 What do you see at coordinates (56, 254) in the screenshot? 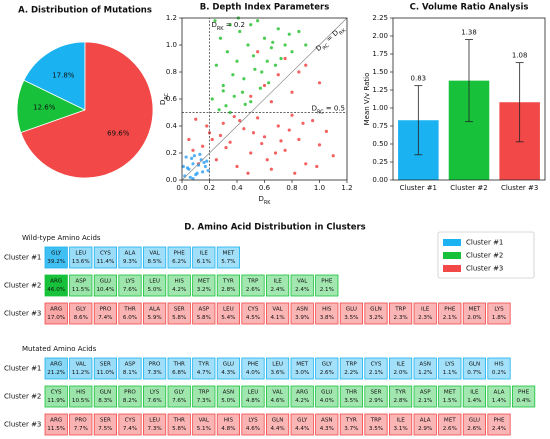
I see `tile-residue: GLY` at bounding box center [56, 254].